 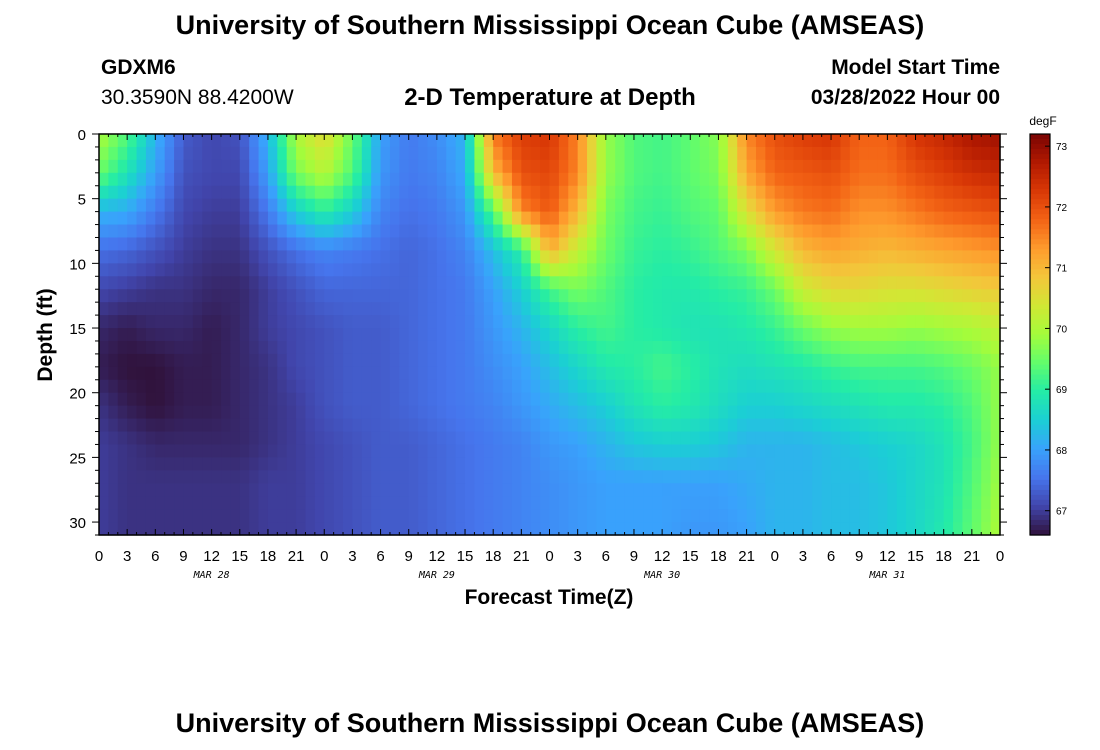 I want to click on x-tick-label: 3, so click(x=803, y=556).